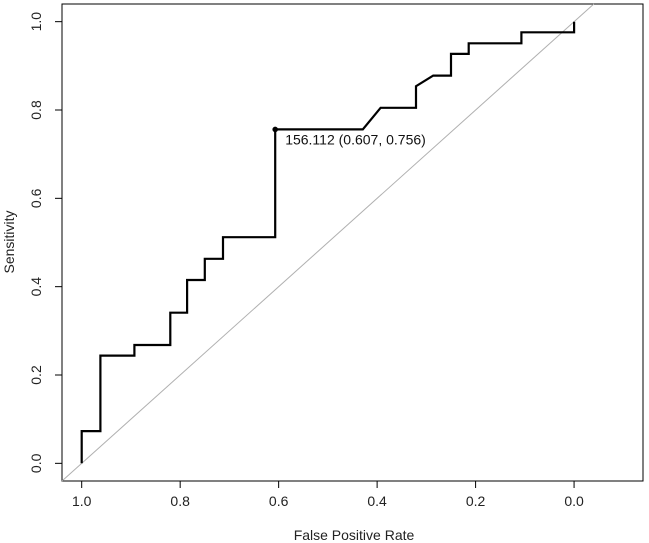  What do you see at coordinates (355, 139) in the screenshot?
I see `threshold-annotation-label: 156.112 (0.607, 0.756)` at bounding box center [355, 139].